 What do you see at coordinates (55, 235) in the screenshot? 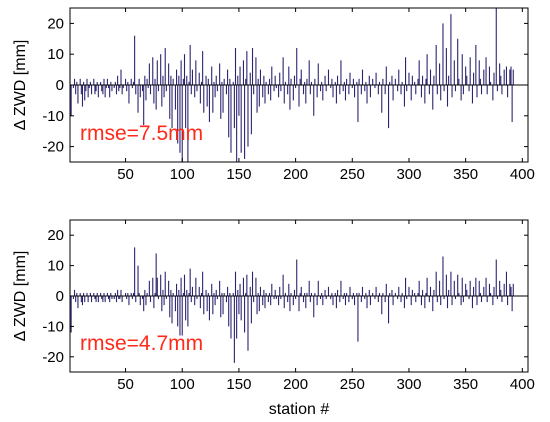
I see `bottom-y-tick-label: 20` at bounding box center [55, 235].